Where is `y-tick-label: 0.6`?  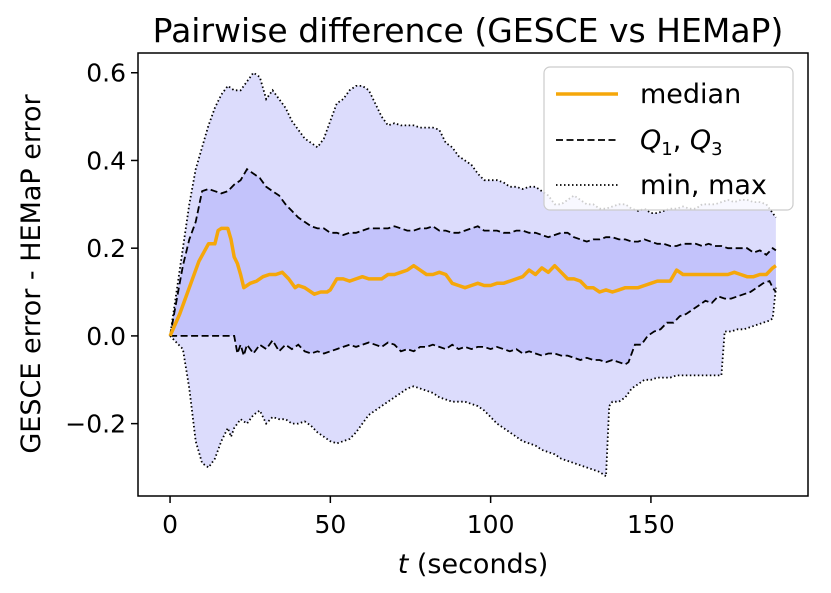
y-tick-label: 0.6 is located at coordinates (106, 73).